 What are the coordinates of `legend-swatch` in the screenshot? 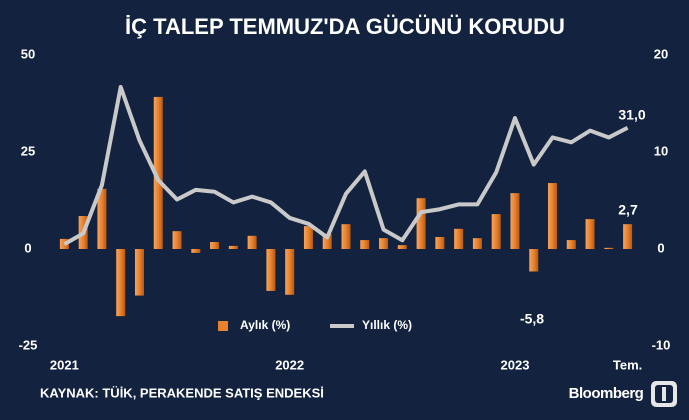 It's located at (223, 326).